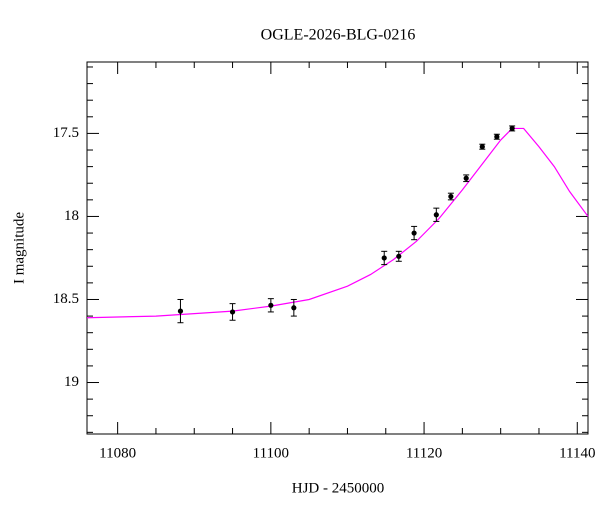 This screenshot has width=600, height=512. What do you see at coordinates (577, 453) in the screenshot?
I see `x-tick-label: 11140` at bounding box center [577, 453].